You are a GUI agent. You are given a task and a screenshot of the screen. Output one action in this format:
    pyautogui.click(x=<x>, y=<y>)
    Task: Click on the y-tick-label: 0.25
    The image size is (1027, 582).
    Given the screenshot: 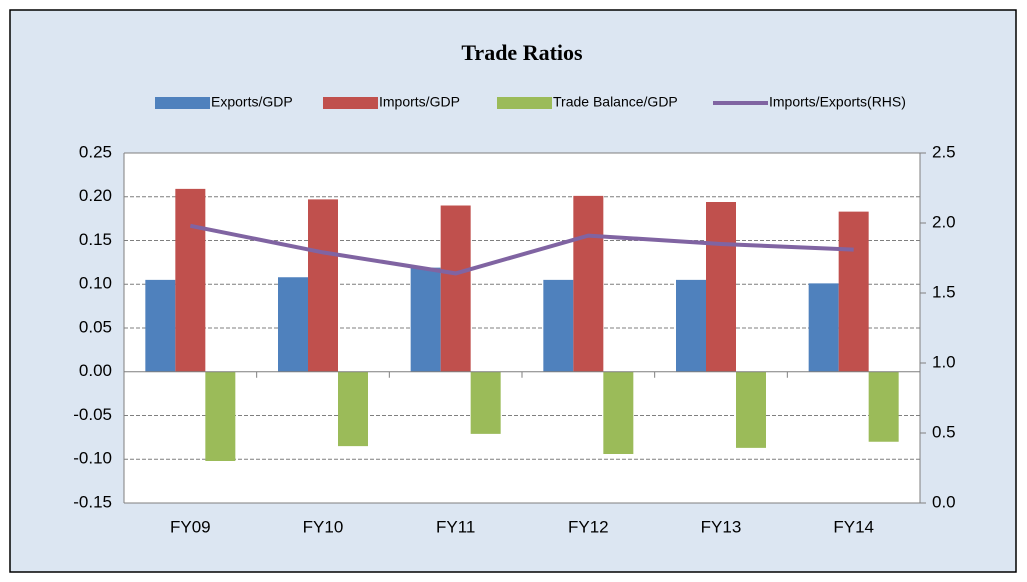 What is the action you would take?
    pyautogui.click(x=95, y=151)
    